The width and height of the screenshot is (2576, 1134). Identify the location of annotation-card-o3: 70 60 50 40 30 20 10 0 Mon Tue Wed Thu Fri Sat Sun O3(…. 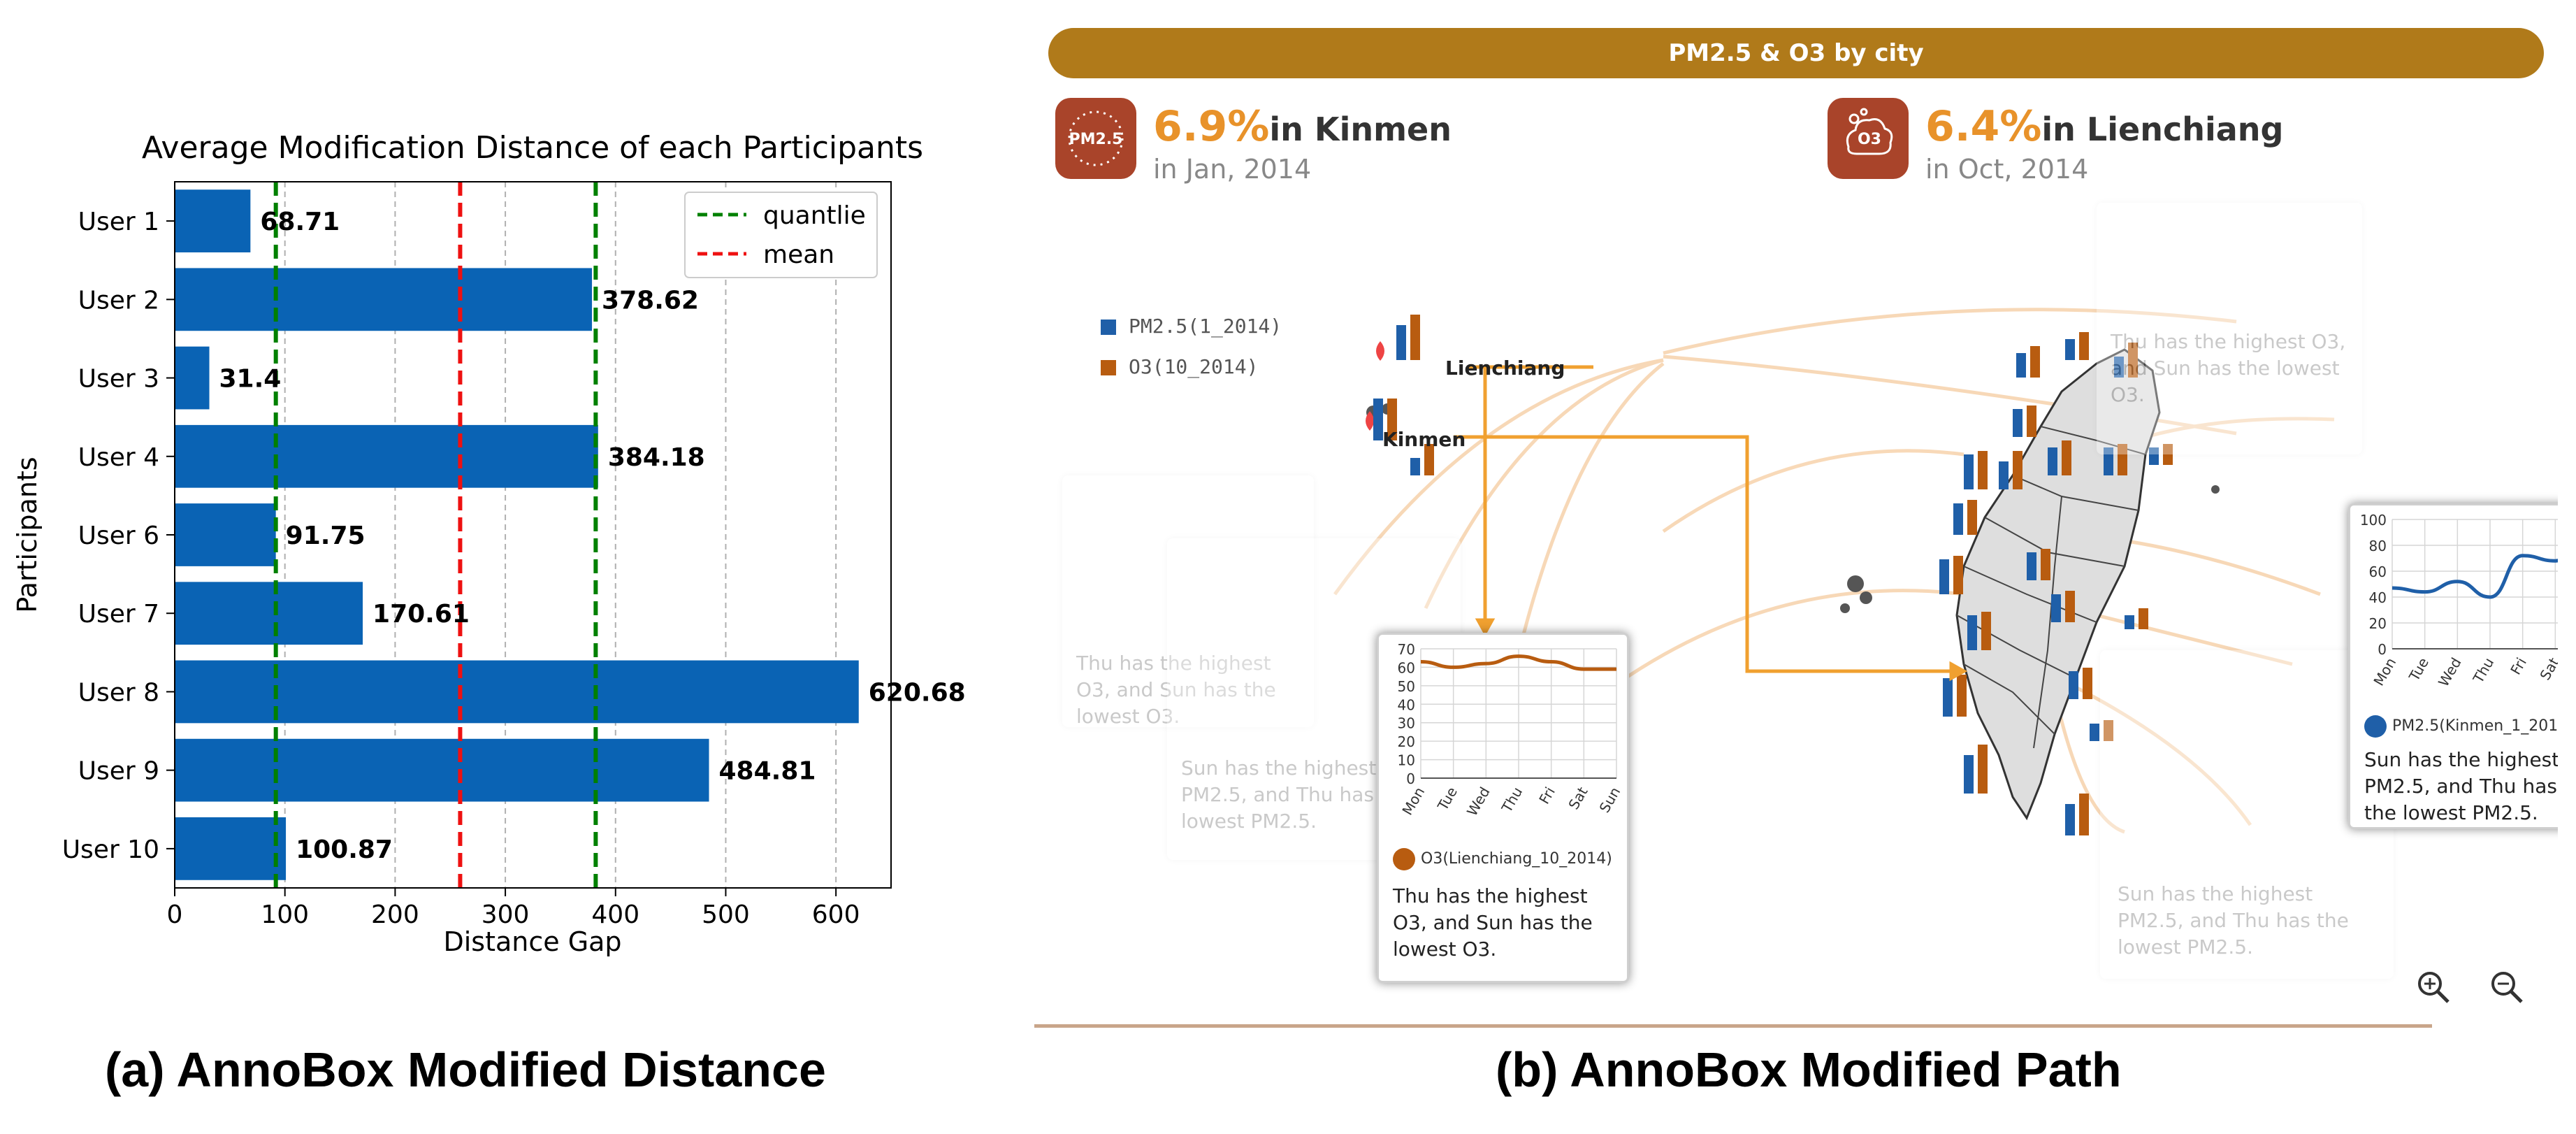
(1503, 808).